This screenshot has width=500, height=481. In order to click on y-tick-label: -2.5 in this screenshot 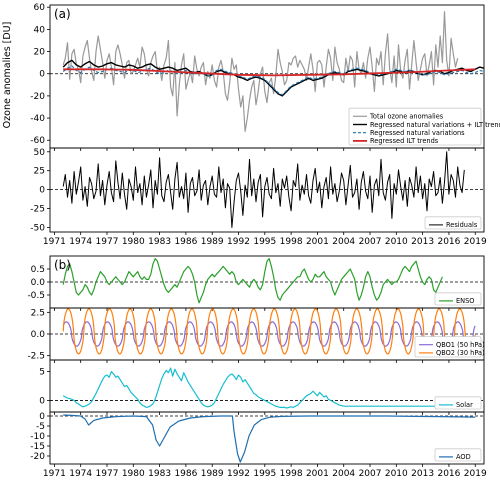, I will do `click(36, 357)`.